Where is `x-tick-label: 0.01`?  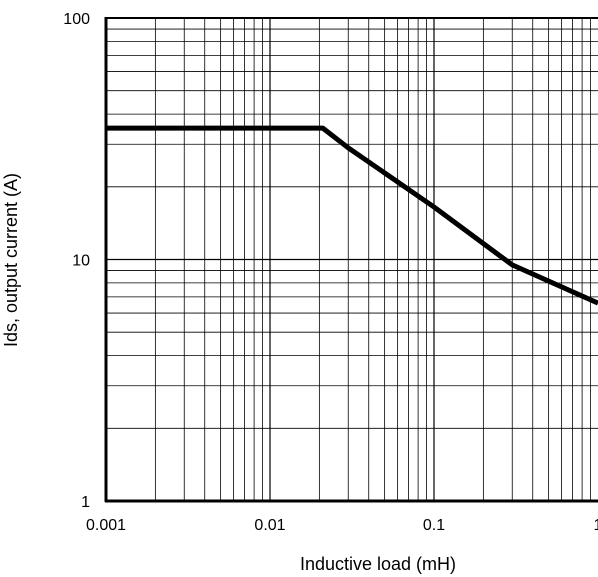 x-tick-label: 0.01 is located at coordinates (269, 525).